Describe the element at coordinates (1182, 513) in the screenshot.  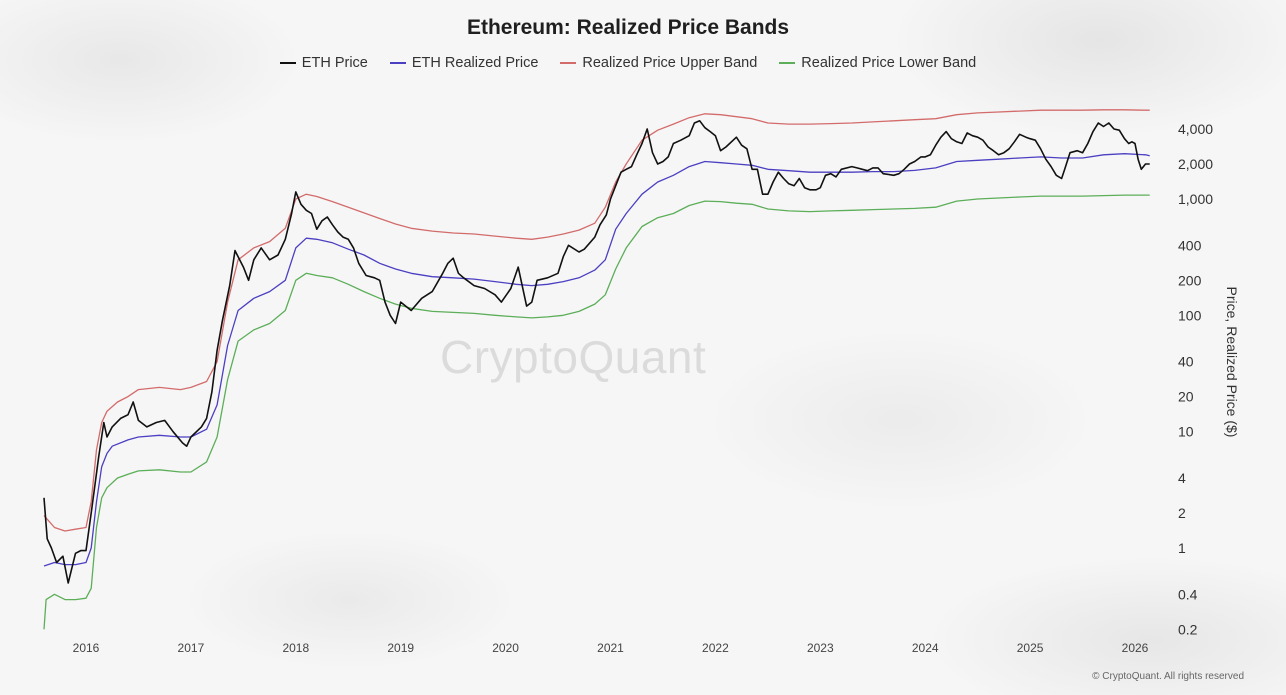
I see `y-tick-label: 2` at that location.